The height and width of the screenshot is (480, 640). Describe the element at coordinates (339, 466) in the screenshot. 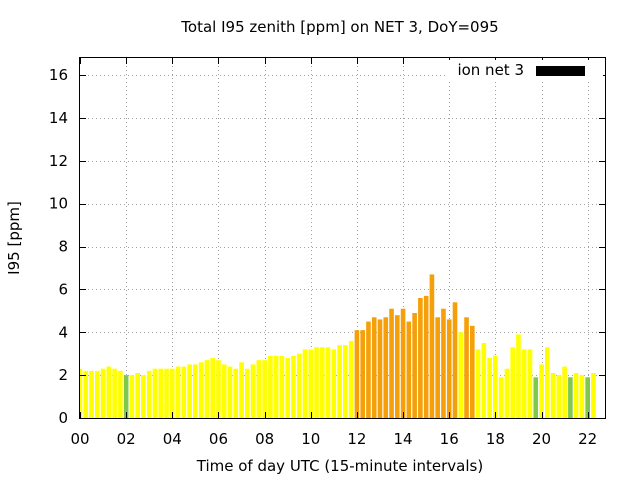

I see `x-axis-label: Time of day UTC (15-minute intervals)` at that location.